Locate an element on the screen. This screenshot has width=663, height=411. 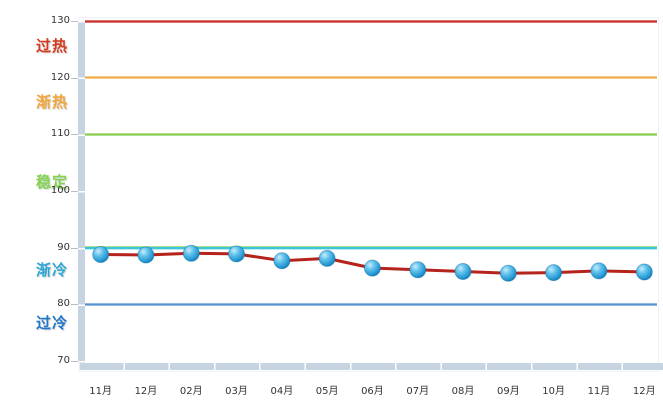
x-tick-label-0: 11月 is located at coordinates (100, 391).